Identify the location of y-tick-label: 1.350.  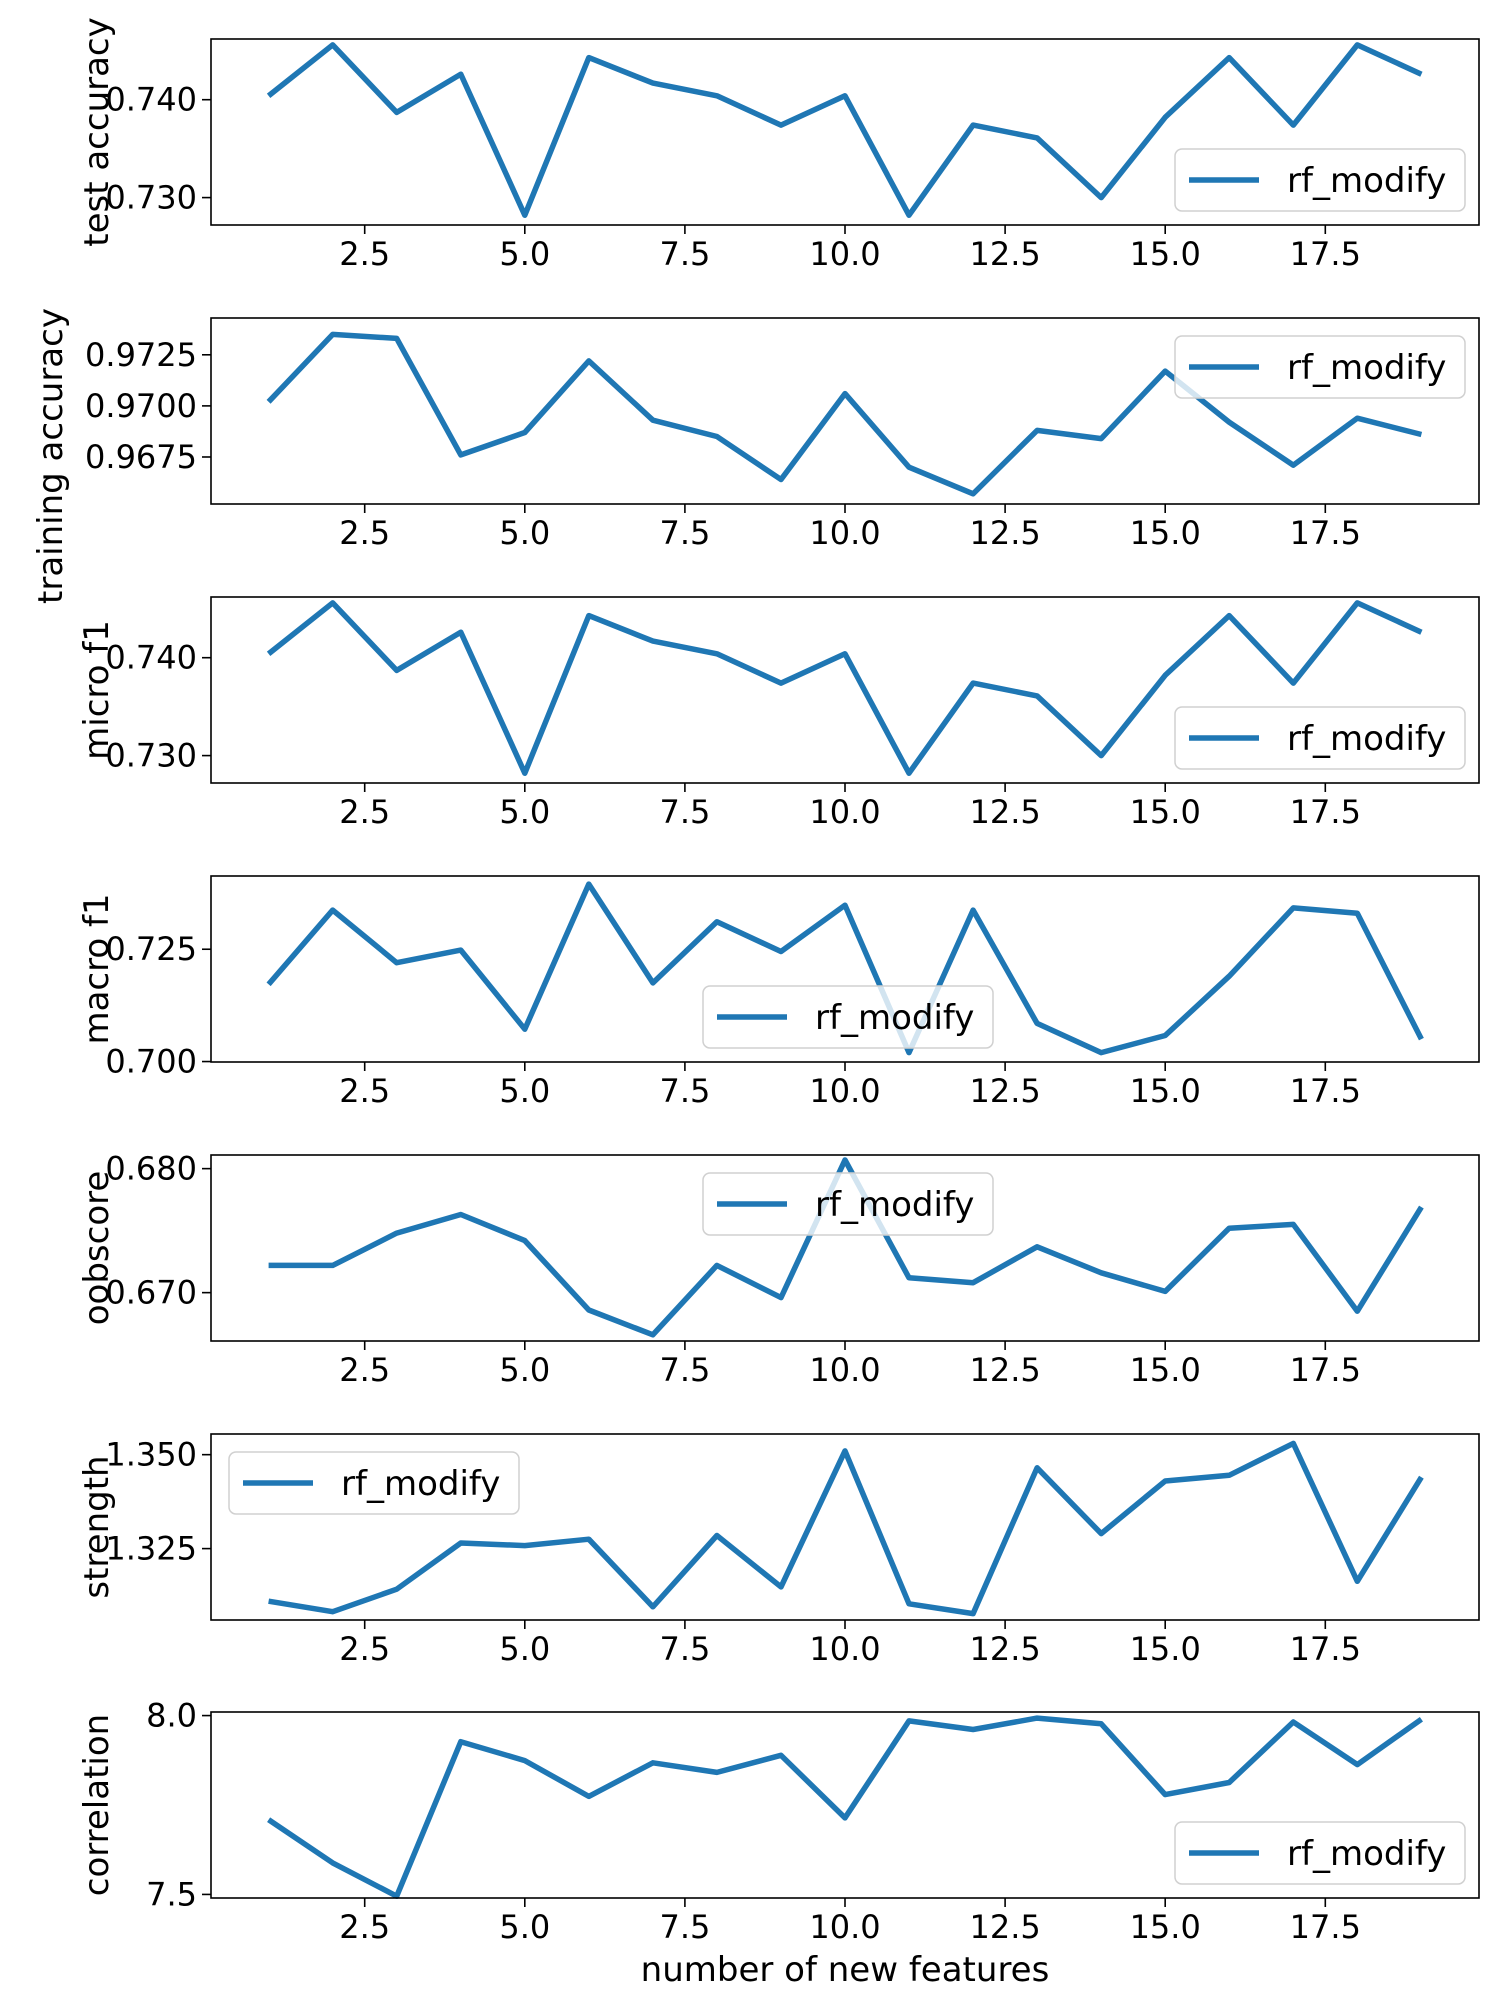
(151, 1455).